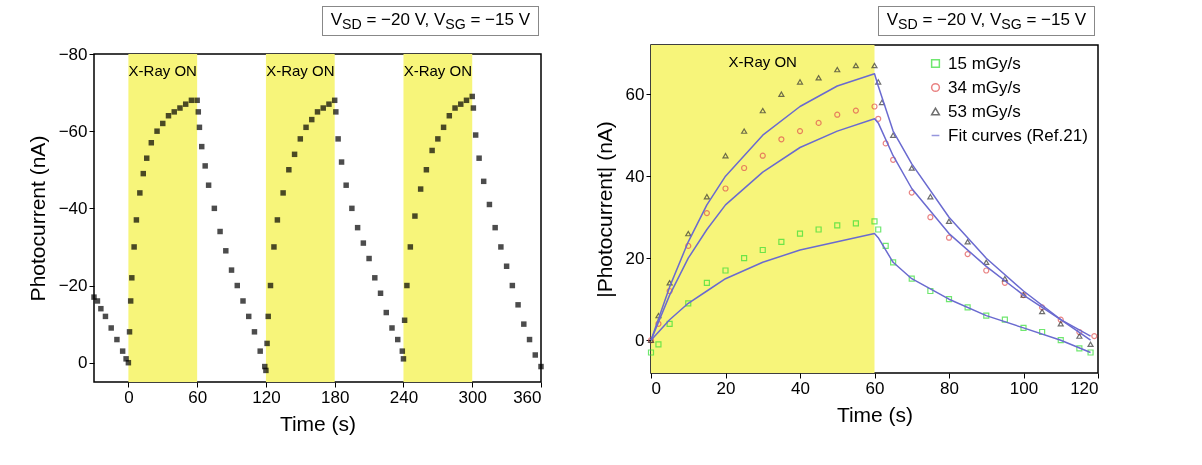 This screenshot has width=1202, height=465. What do you see at coordinates (335, 397) in the screenshot?
I see `x-tick-label: 180` at bounding box center [335, 397].